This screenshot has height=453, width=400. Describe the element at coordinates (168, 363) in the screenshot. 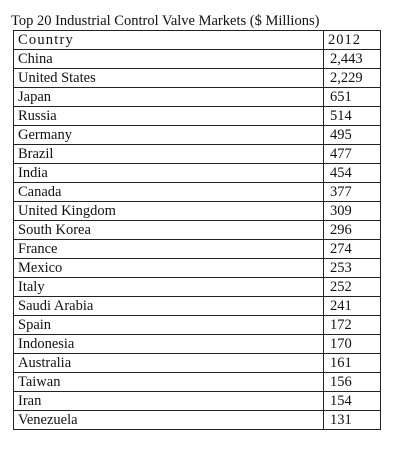

I see `country-cell: Australia` at that location.